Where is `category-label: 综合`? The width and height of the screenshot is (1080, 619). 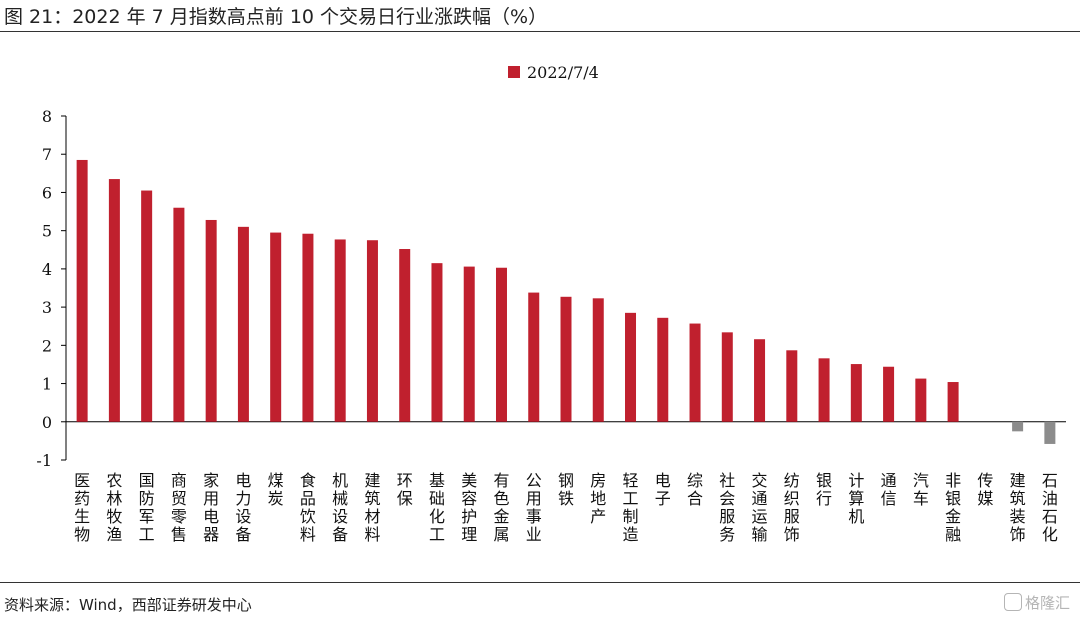 category-label: 综合 is located at coordinates (695, 489).